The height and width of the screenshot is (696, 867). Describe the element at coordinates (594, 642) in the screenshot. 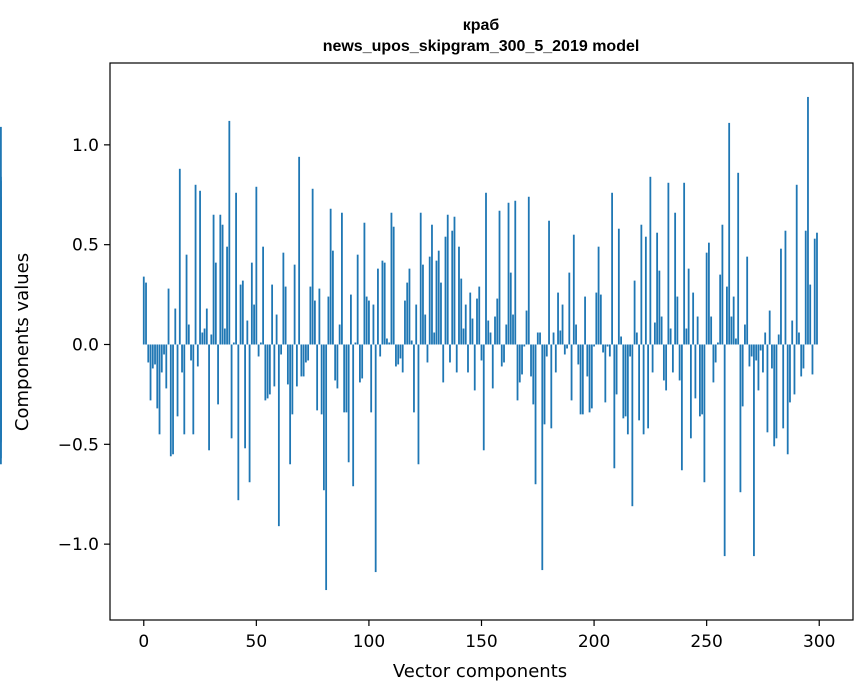

I see `x-tick-label: 200` at that location.